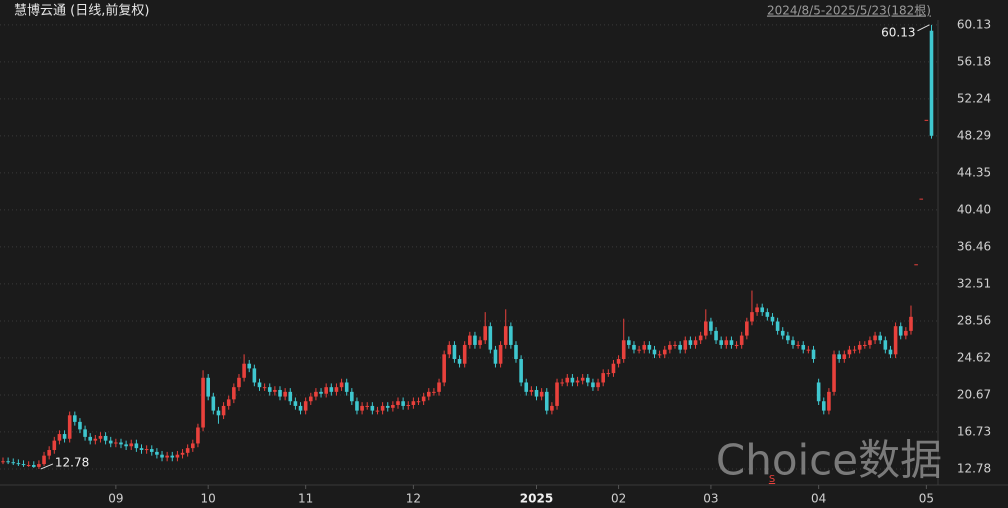  I want to click on y-tick-label: 44.35, so click(974, 172).